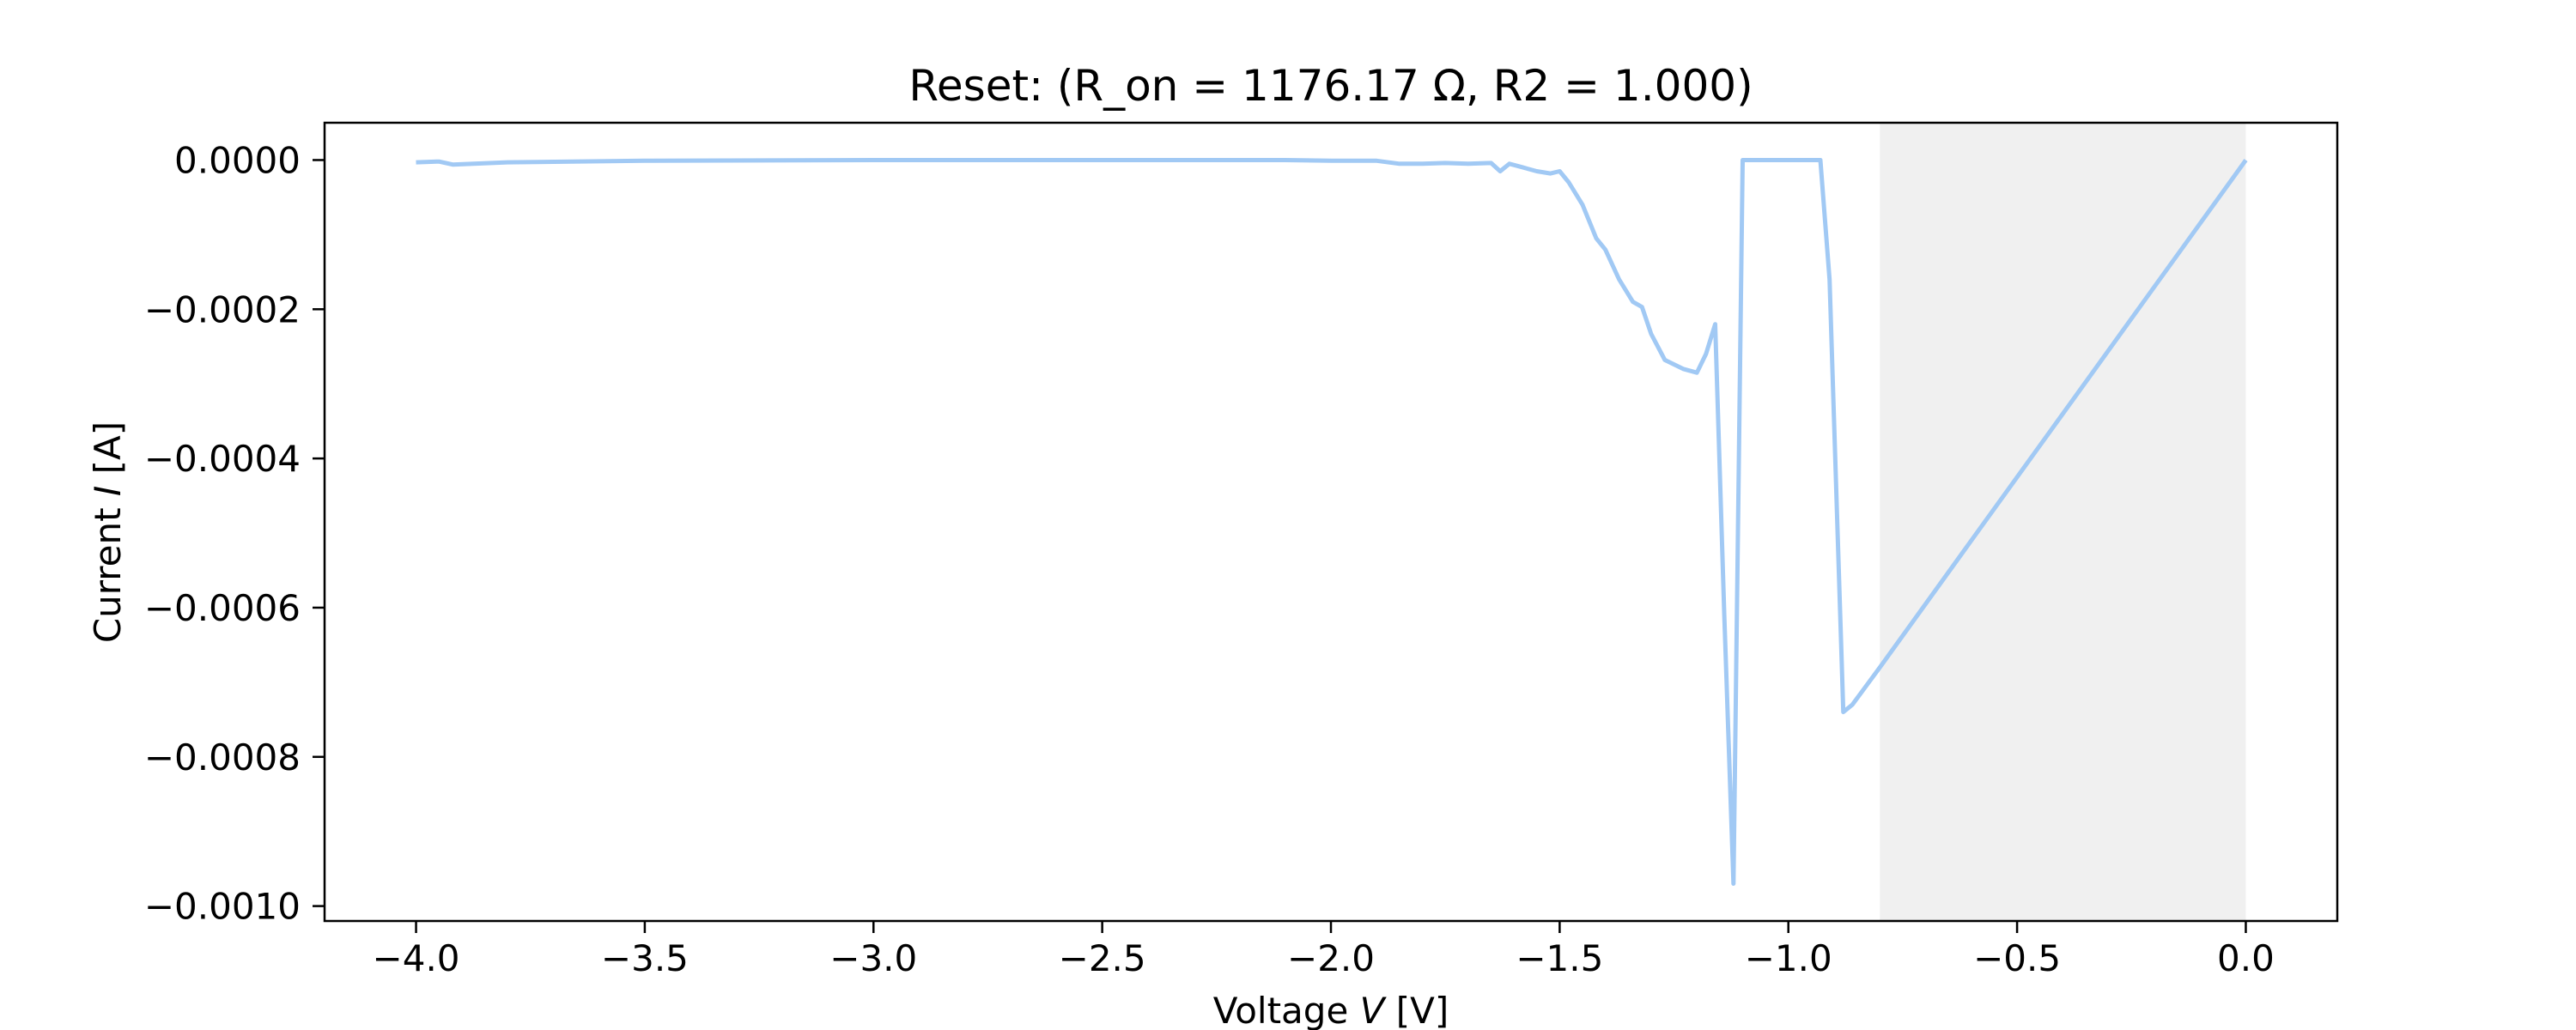 Image resolution: width=2576 pixels, height=1030 pixels. I want to click on chart-title: Reset: (R_on = 1176.17 Ω, R2 = 1.000), so click(1330, 86).